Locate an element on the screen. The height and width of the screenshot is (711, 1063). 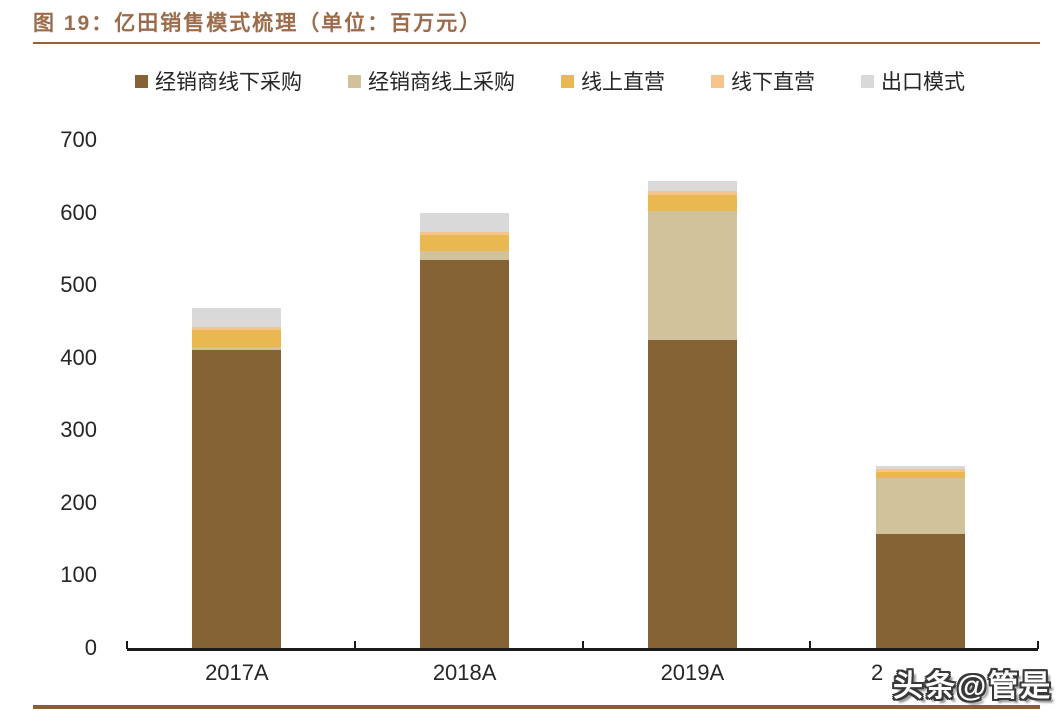
chart-legend: 经销商线下采购 经销商线上采购 线上直营 线下直营 出口模式 is located at coordinates (550, 81).